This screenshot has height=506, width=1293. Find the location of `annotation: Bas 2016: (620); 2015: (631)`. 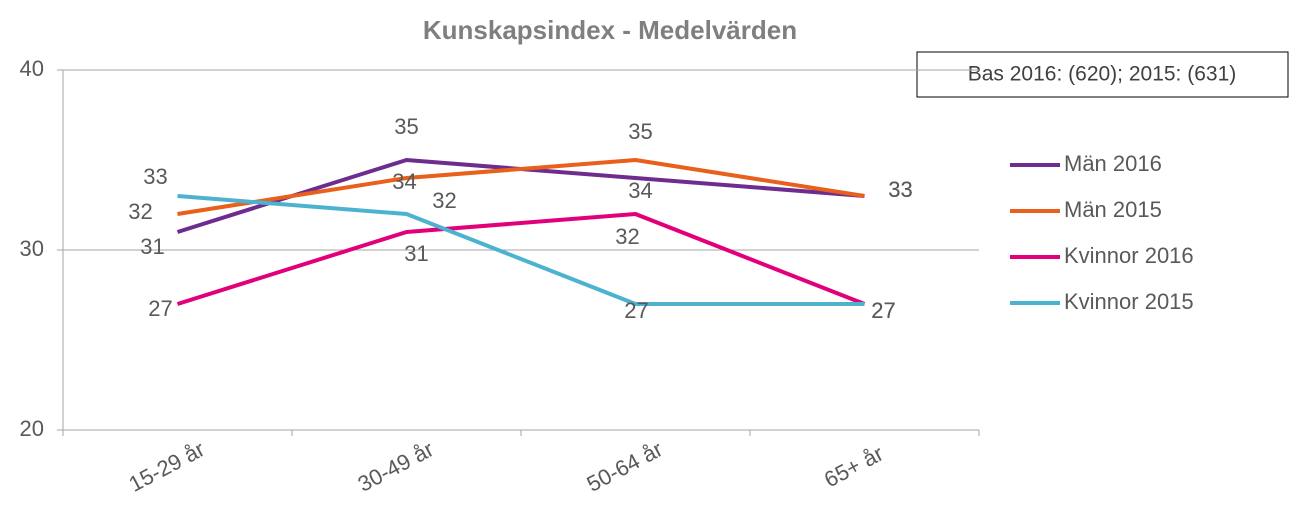

annotation: Bas 2016: (620); 2015: (631) is located at coordinates (1102, 74).